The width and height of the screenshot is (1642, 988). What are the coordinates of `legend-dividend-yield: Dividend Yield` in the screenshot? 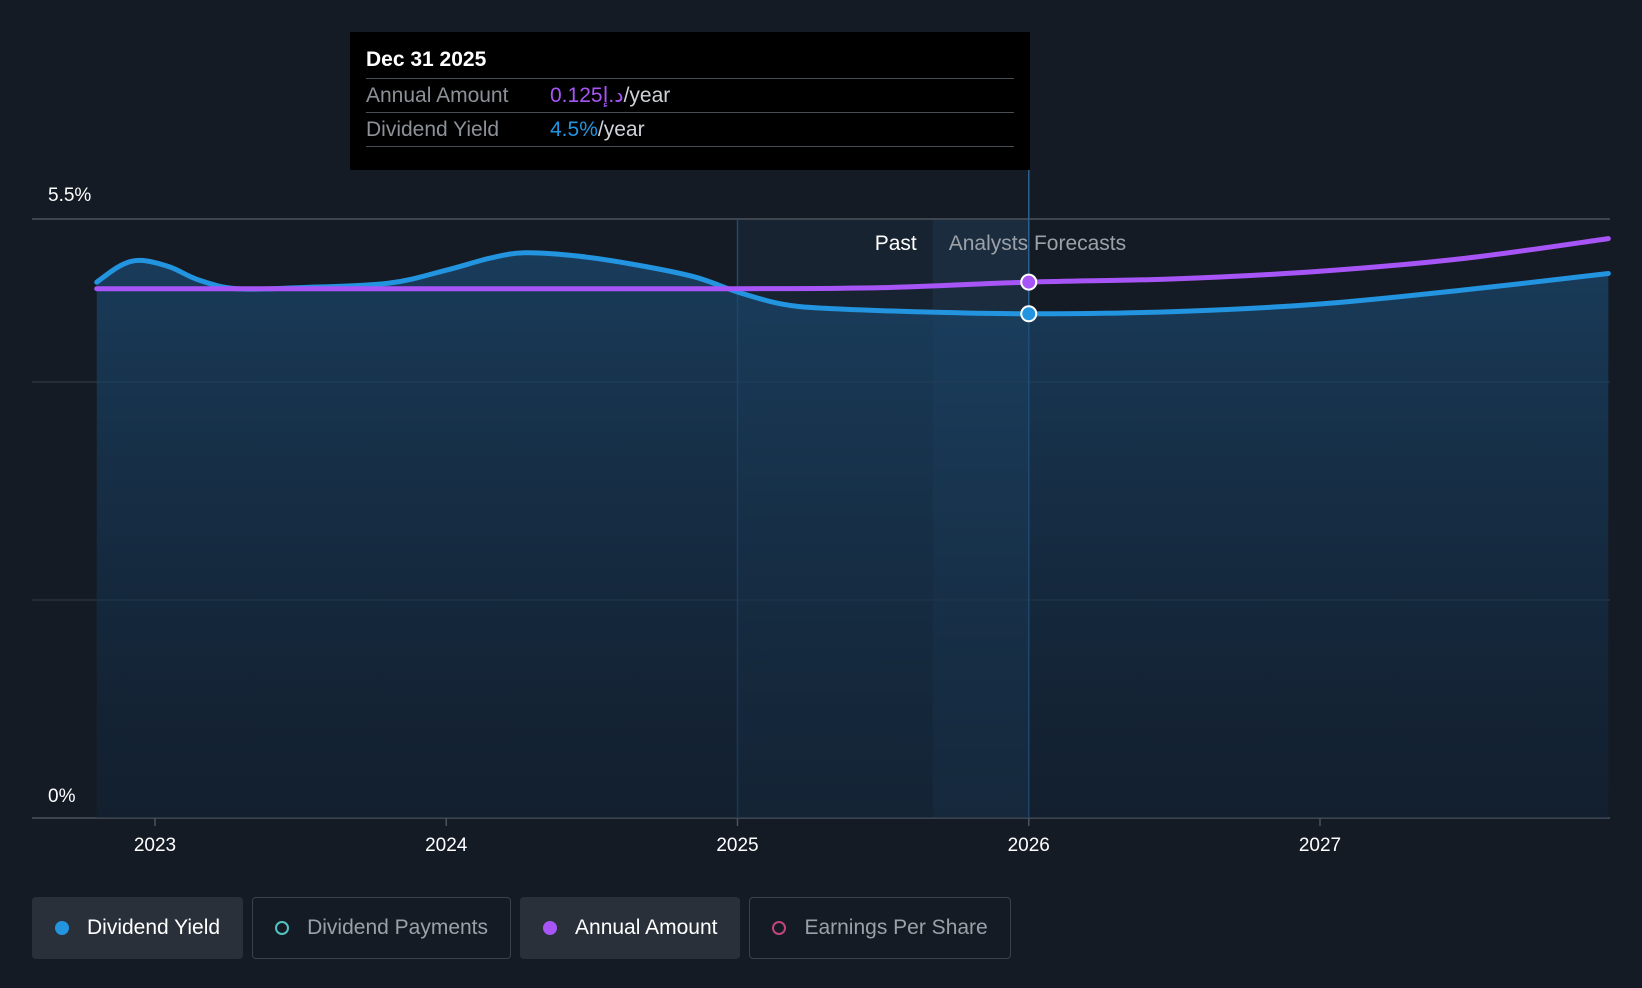 It's located at (138, 928).